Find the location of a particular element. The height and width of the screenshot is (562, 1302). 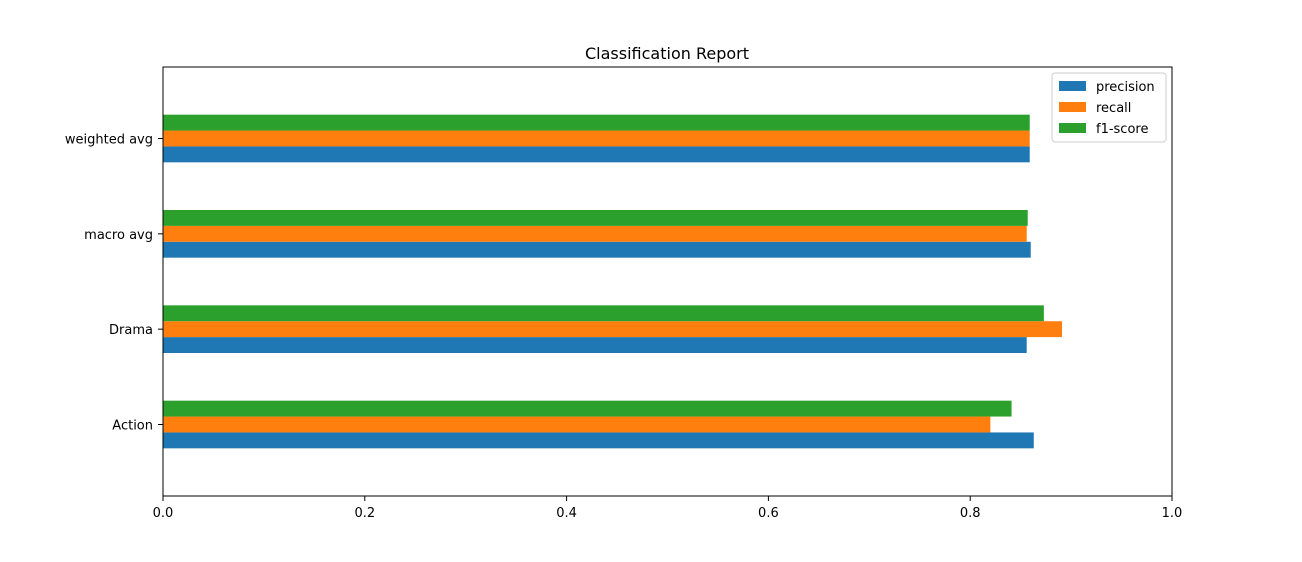

bar-precision-drama is located at coordinates (595, 345).